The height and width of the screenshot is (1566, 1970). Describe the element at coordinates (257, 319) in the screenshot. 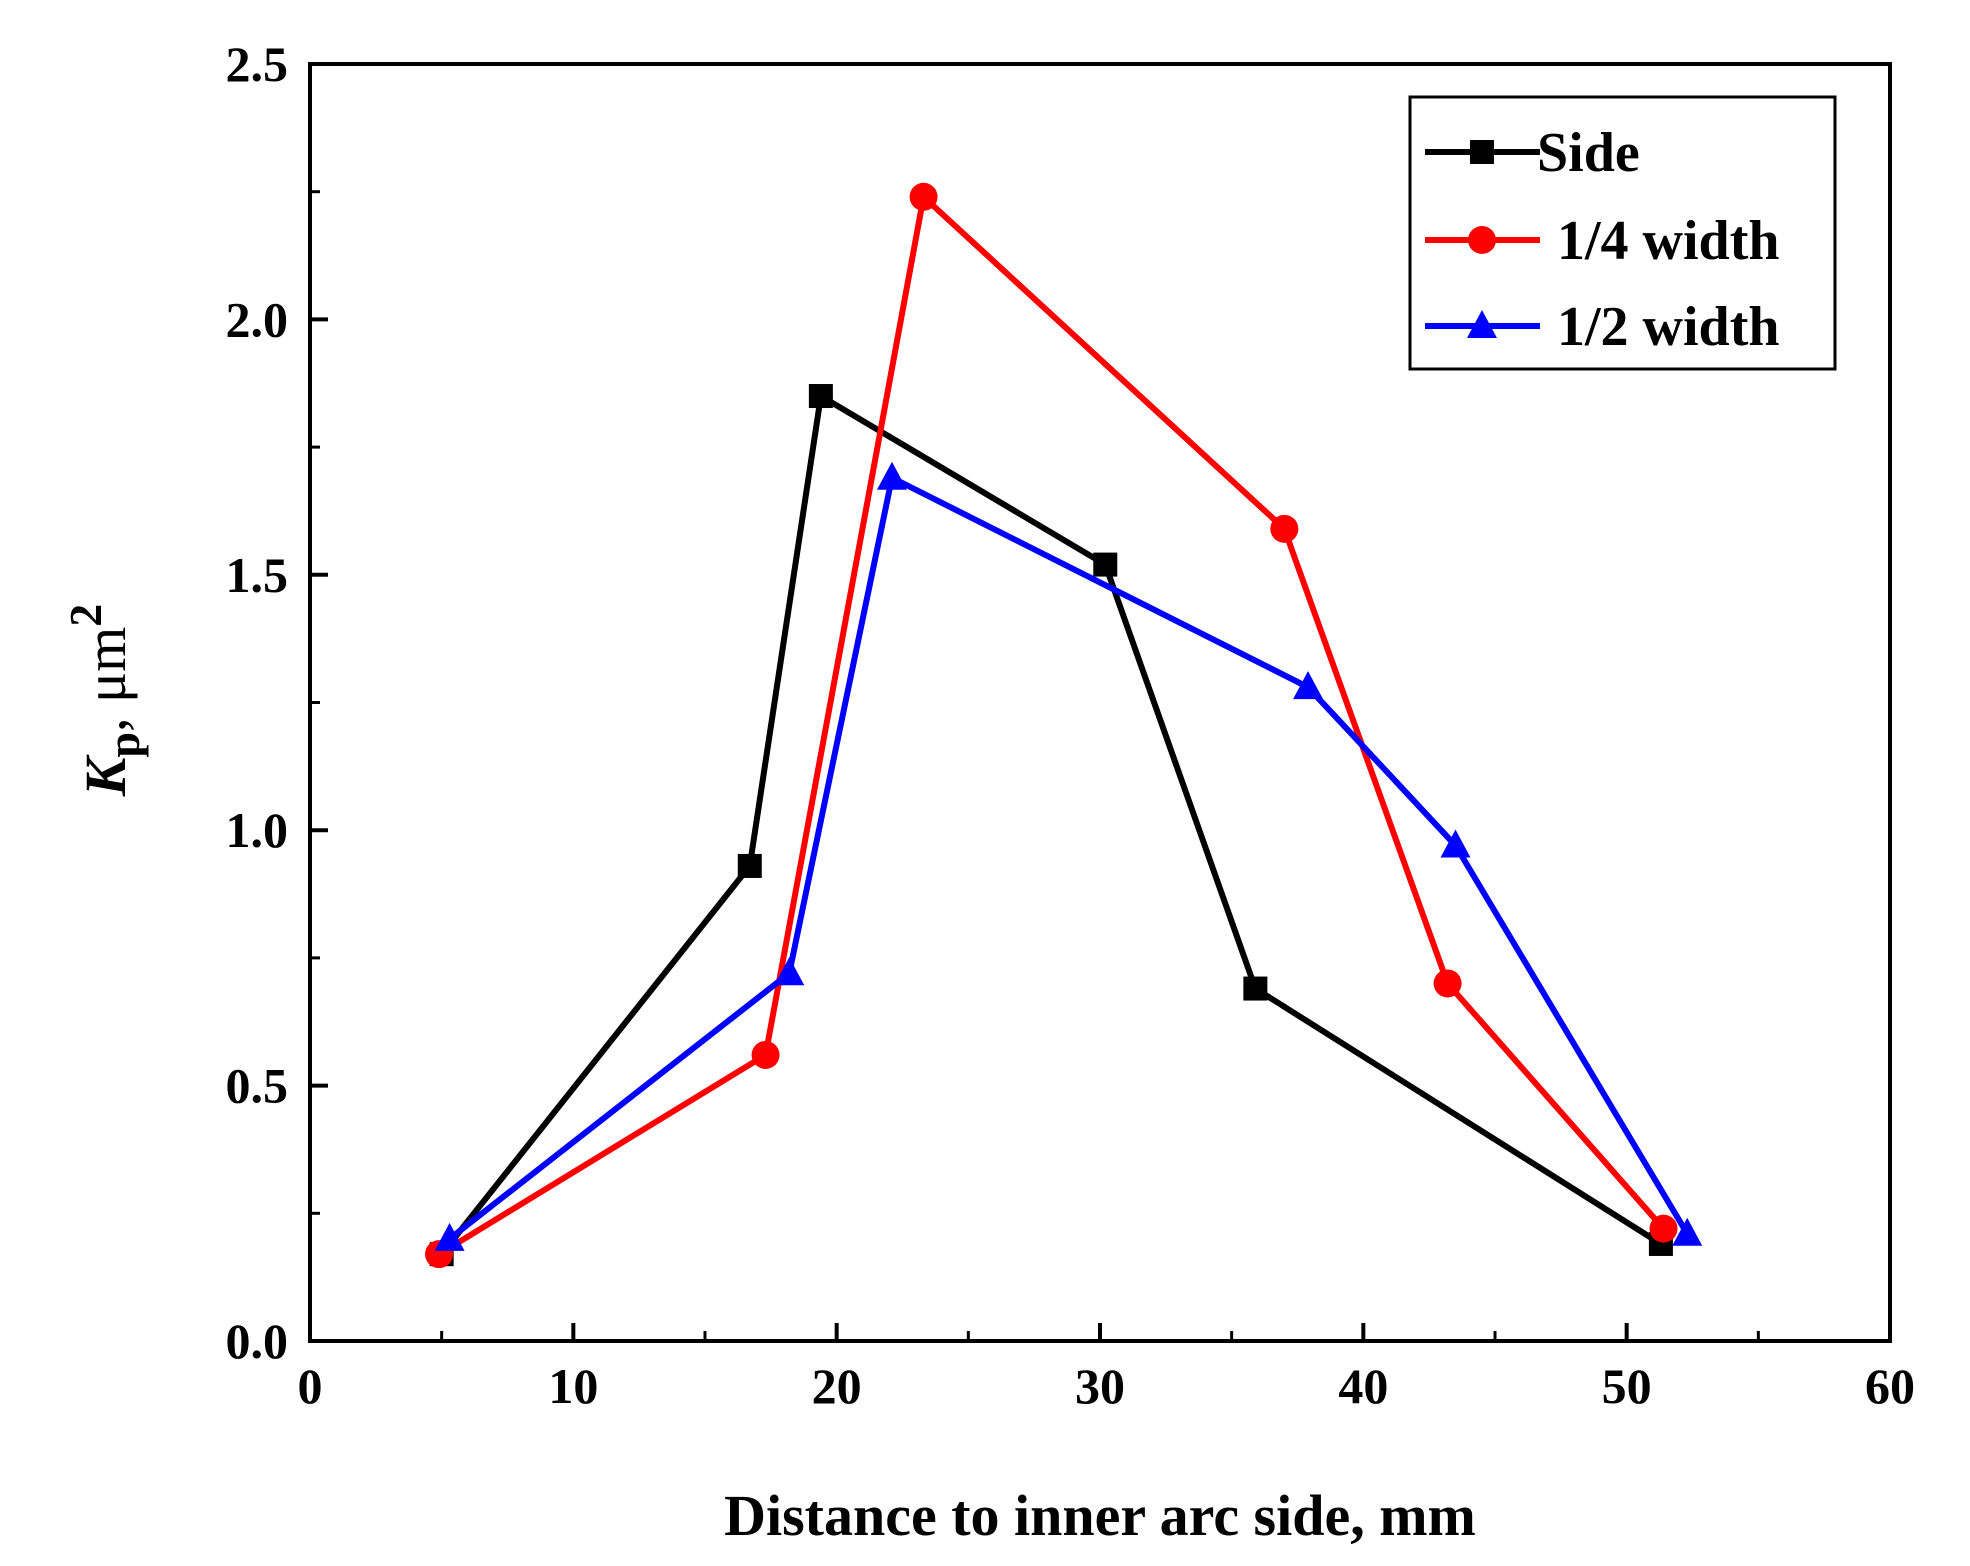

I see `y-tick-label: 2.0` at that location.